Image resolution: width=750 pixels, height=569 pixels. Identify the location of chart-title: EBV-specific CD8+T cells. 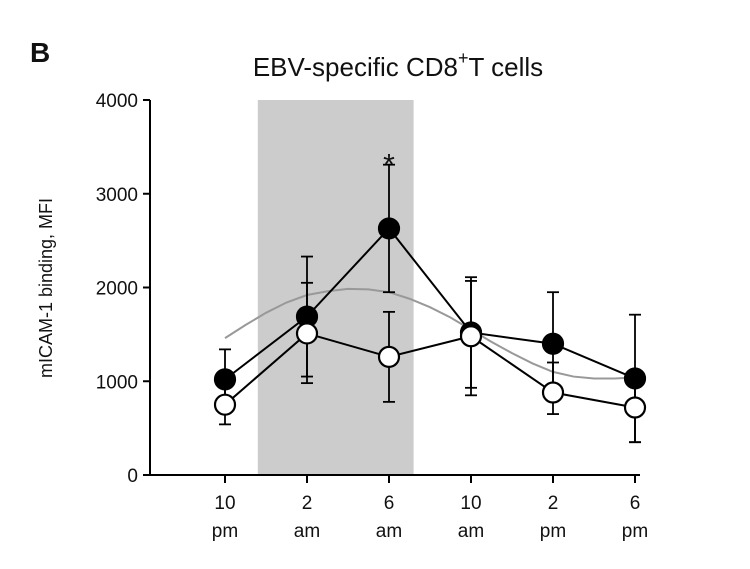
(398, 65).